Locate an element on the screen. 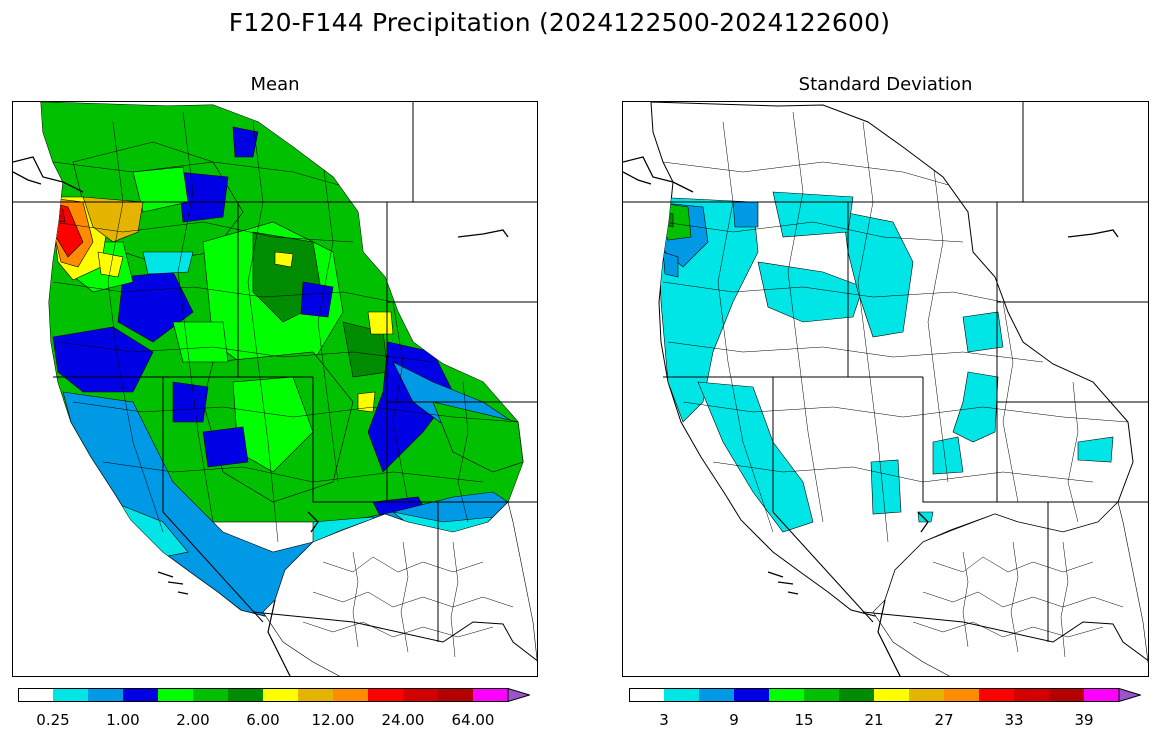  colorbar-tick-label: 1.00 is located at coordinates (123, 720).